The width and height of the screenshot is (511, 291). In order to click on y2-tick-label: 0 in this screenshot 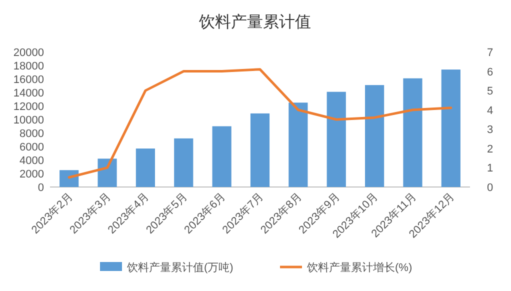, I will do `click(490, 188)`.